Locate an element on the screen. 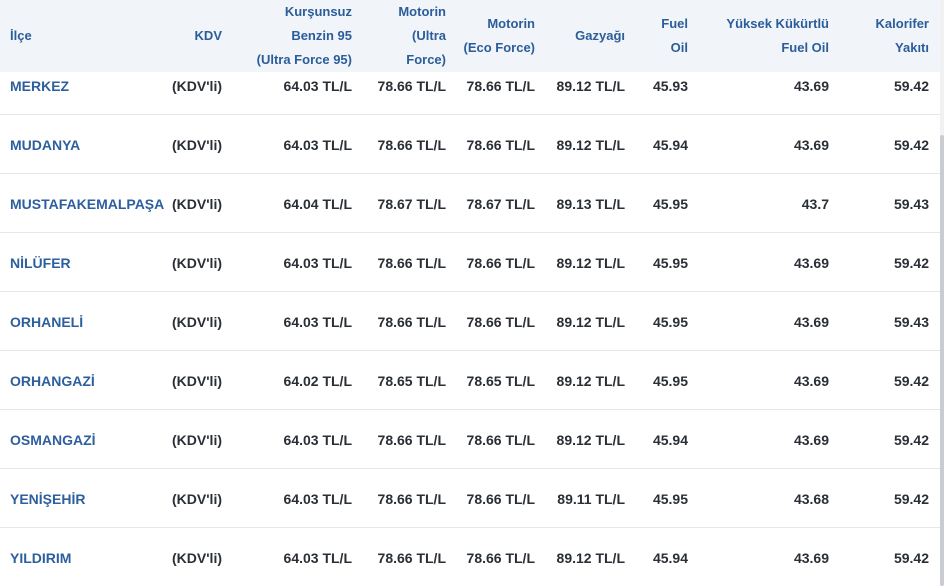 The image size is (944, 586). column-header-line: Fuel Oil is located at coordinates (805, 47).